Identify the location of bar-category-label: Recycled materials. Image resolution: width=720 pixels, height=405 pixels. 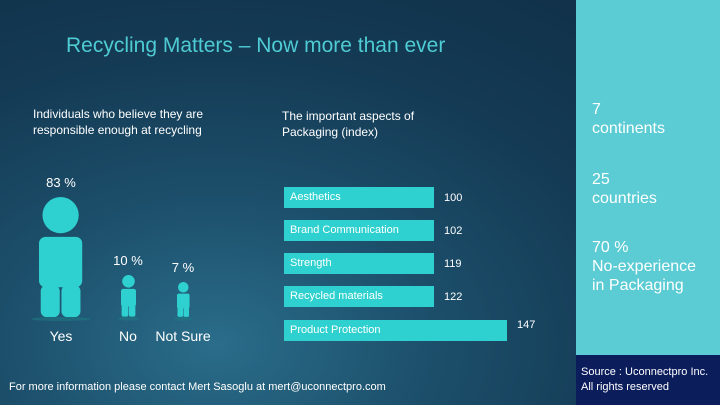
(336, 296).